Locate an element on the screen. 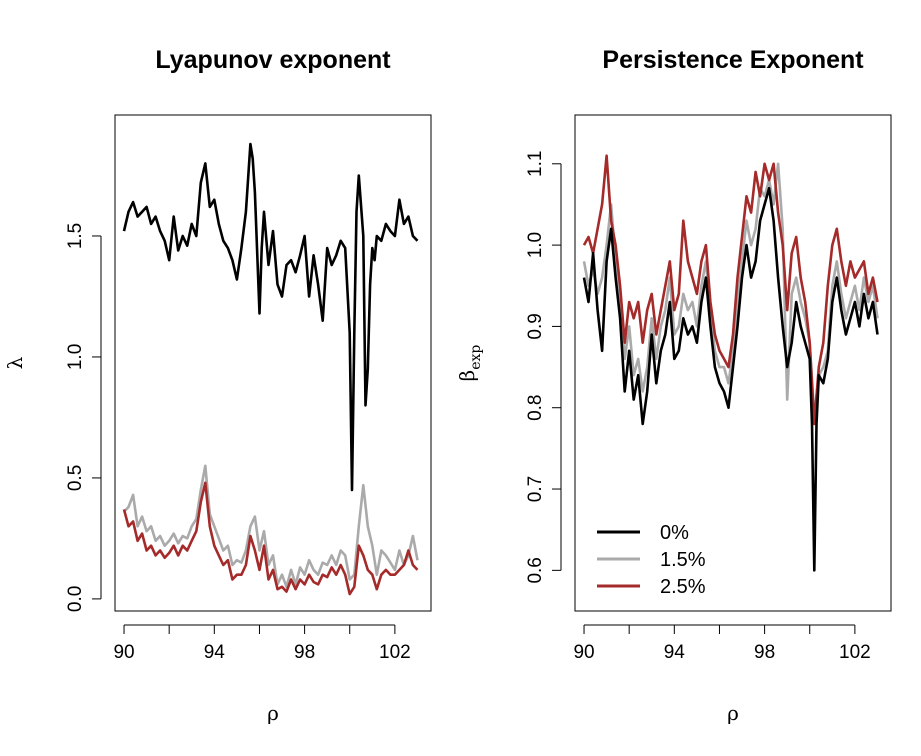 The width and height of the screenshot is (921, 756). lyapunov-title: Lyapunov exponent is located at coordinates (273, 60).